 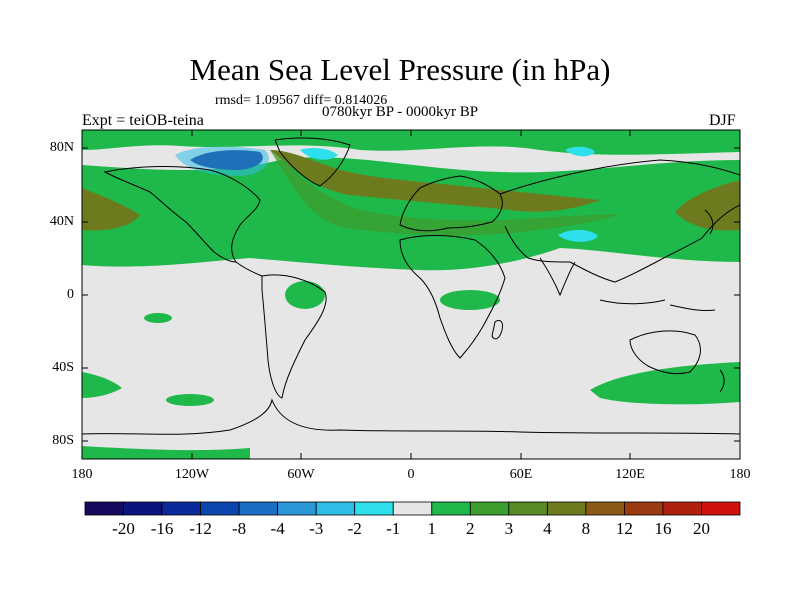 What do you see at coordinates (701, 528) in the screenshot?
I see `colorbar-label: 20` at bounding box center [701, 528].